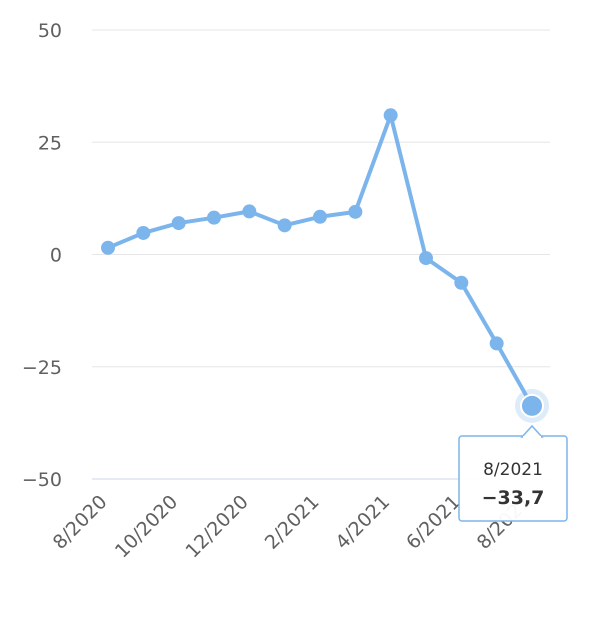  What do you see at coordinates (532, 431) in the screenshot?
I see `tooltip-pointer` at bounding box center [532, 431].